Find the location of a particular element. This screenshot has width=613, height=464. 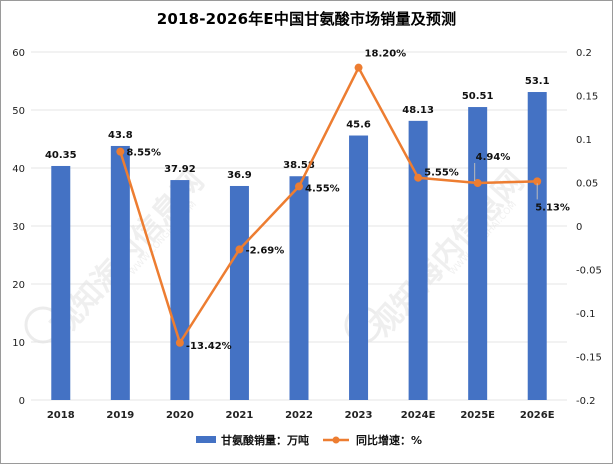

y-axis-left: 0 10 20 30 40 50 60 is located at coordinates (18, 227).